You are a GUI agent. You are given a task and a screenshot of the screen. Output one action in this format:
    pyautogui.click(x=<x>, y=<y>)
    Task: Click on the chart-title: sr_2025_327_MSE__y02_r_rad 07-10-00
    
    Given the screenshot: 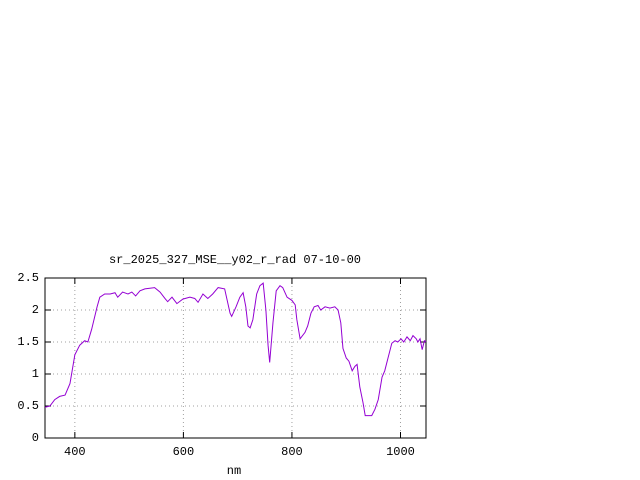 What is the action you would take?
    pyautogui.click(x=235, y=260)
    